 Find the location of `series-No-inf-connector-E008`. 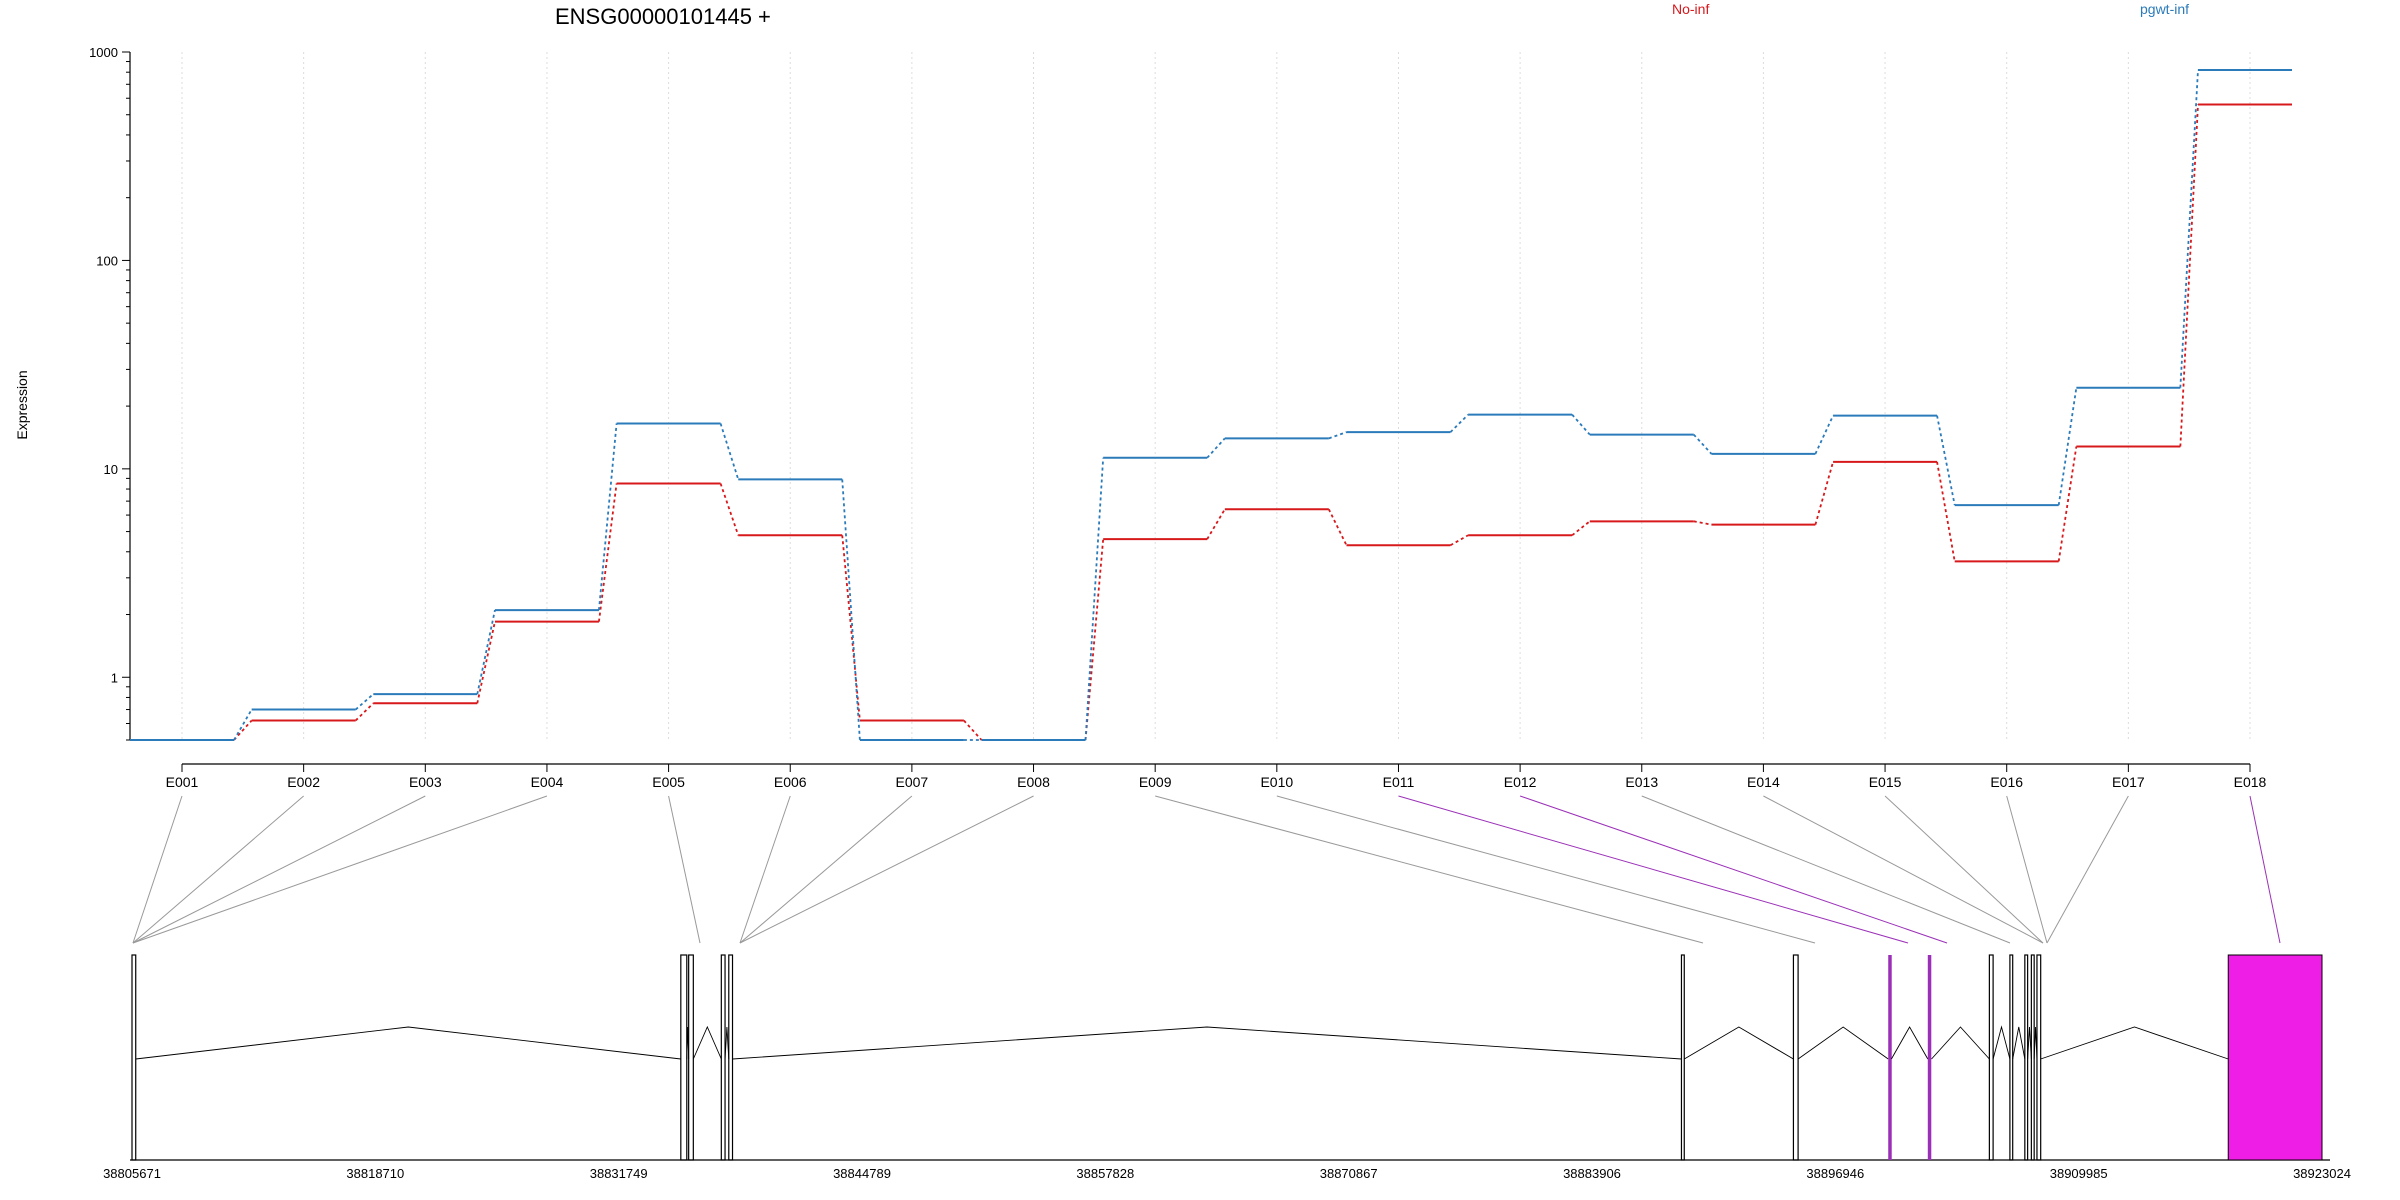

series-No-inf-connector-E008 is located at coordinates (1094, 640).